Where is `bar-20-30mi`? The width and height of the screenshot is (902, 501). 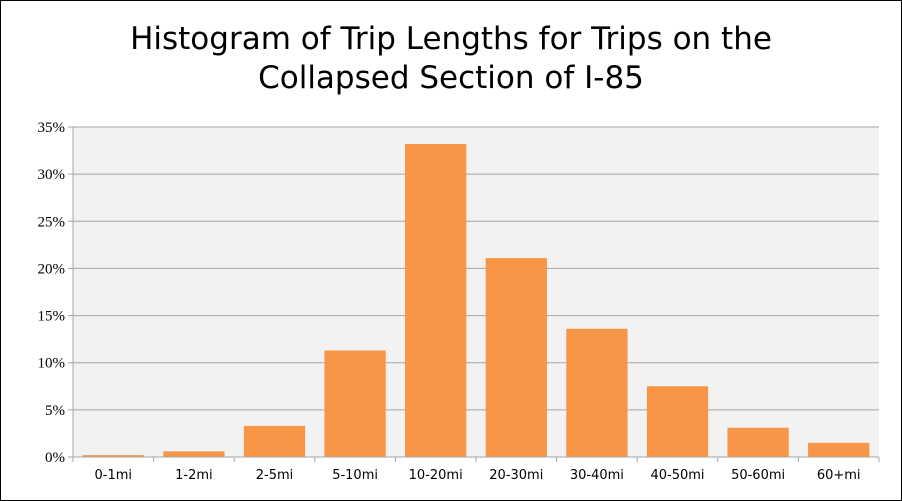
bar-20-30mi is located at coordinates (516, 357).